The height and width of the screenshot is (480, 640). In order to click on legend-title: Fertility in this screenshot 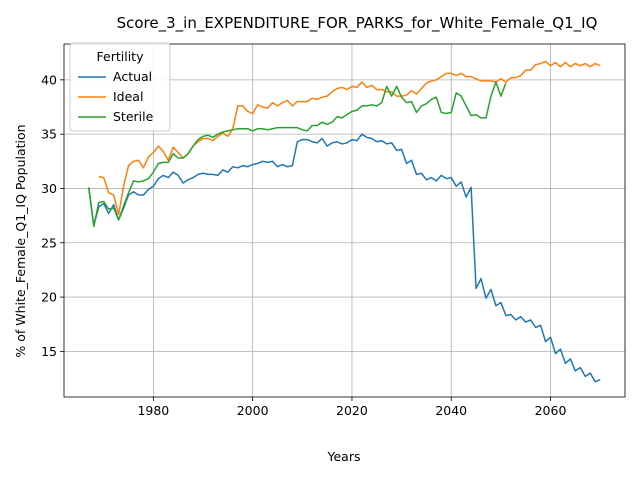, I will do `click(121, 56)`.